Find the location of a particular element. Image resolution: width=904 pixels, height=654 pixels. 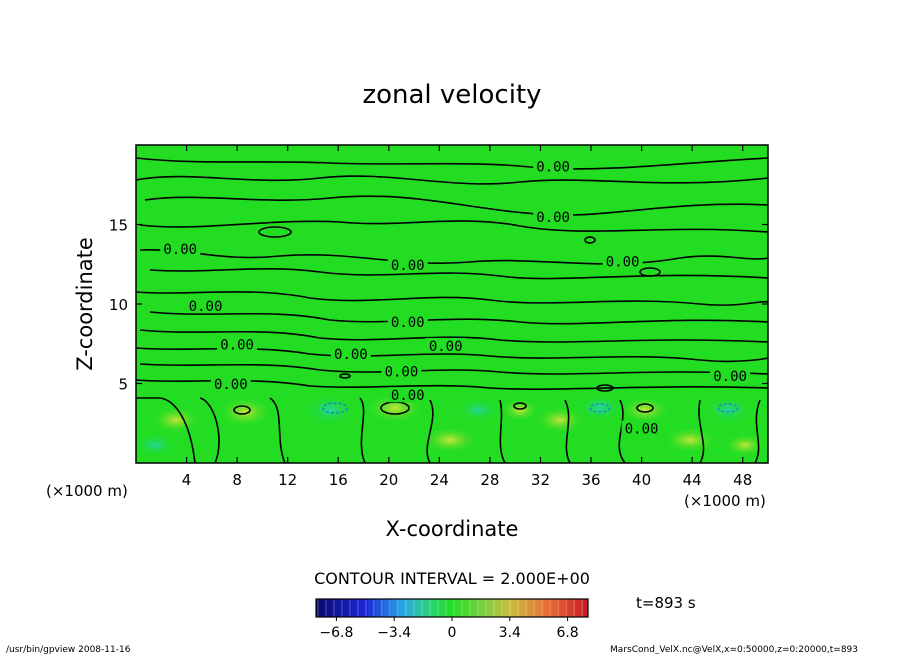

x-tick-label: 12 is located at coordinates (287, 480).